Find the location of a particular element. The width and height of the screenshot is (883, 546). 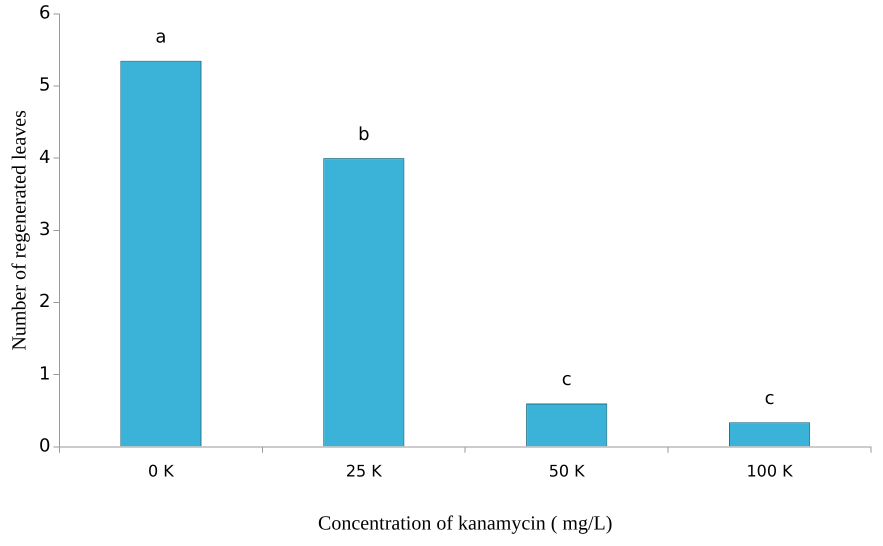

x-tick-label: 0 K is located at coordinates (161, 471).